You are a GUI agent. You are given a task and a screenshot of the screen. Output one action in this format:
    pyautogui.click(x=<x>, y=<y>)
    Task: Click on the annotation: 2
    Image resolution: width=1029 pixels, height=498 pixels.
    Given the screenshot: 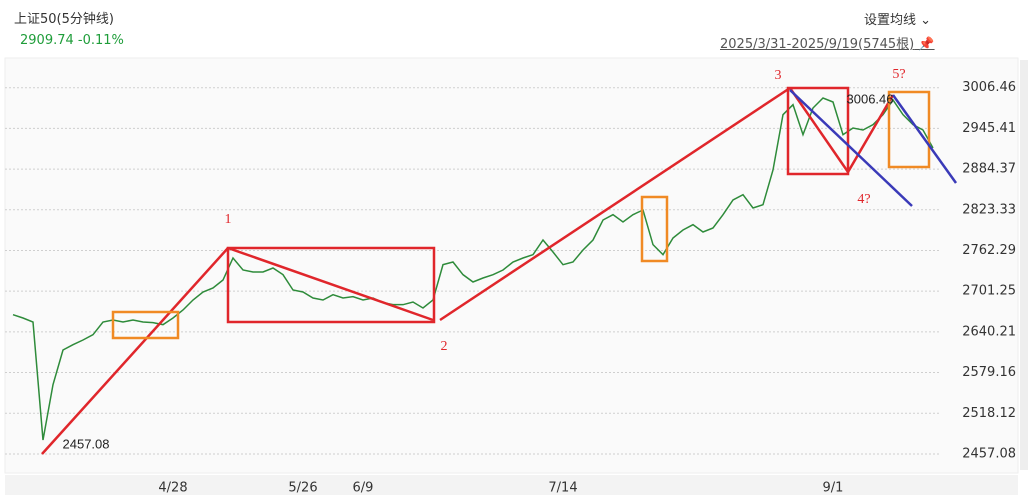 What is the action you would take?
    pyautogui.click(x=444, y=346)
    